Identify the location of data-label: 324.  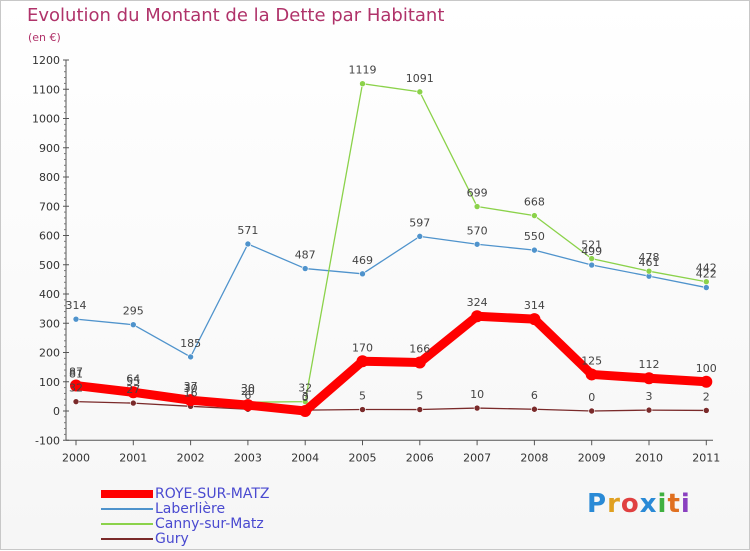
(477, 302).